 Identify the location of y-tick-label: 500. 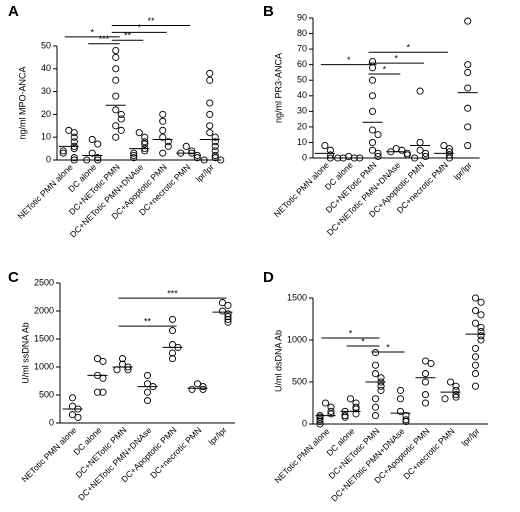
(299, 381).